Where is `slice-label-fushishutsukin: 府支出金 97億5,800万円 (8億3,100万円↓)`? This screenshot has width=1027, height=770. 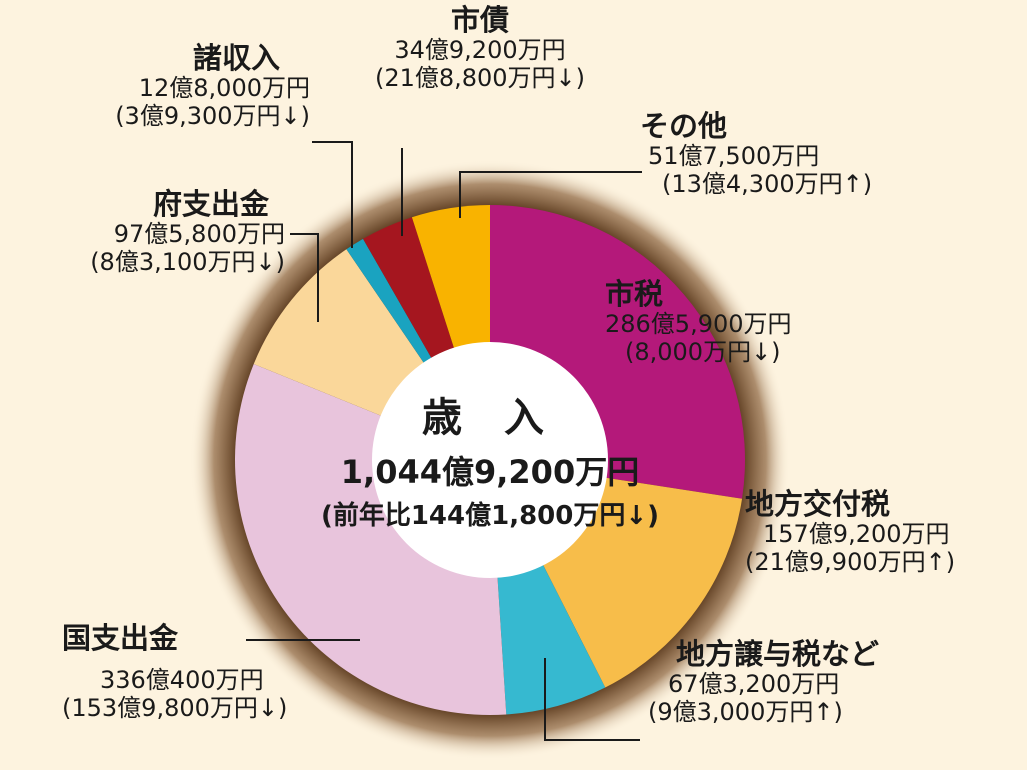 slice-label-fushishutsukin: 府支出金 97億5,800万円 (8億3,100万円↓) is located at coordinates (187, 231).